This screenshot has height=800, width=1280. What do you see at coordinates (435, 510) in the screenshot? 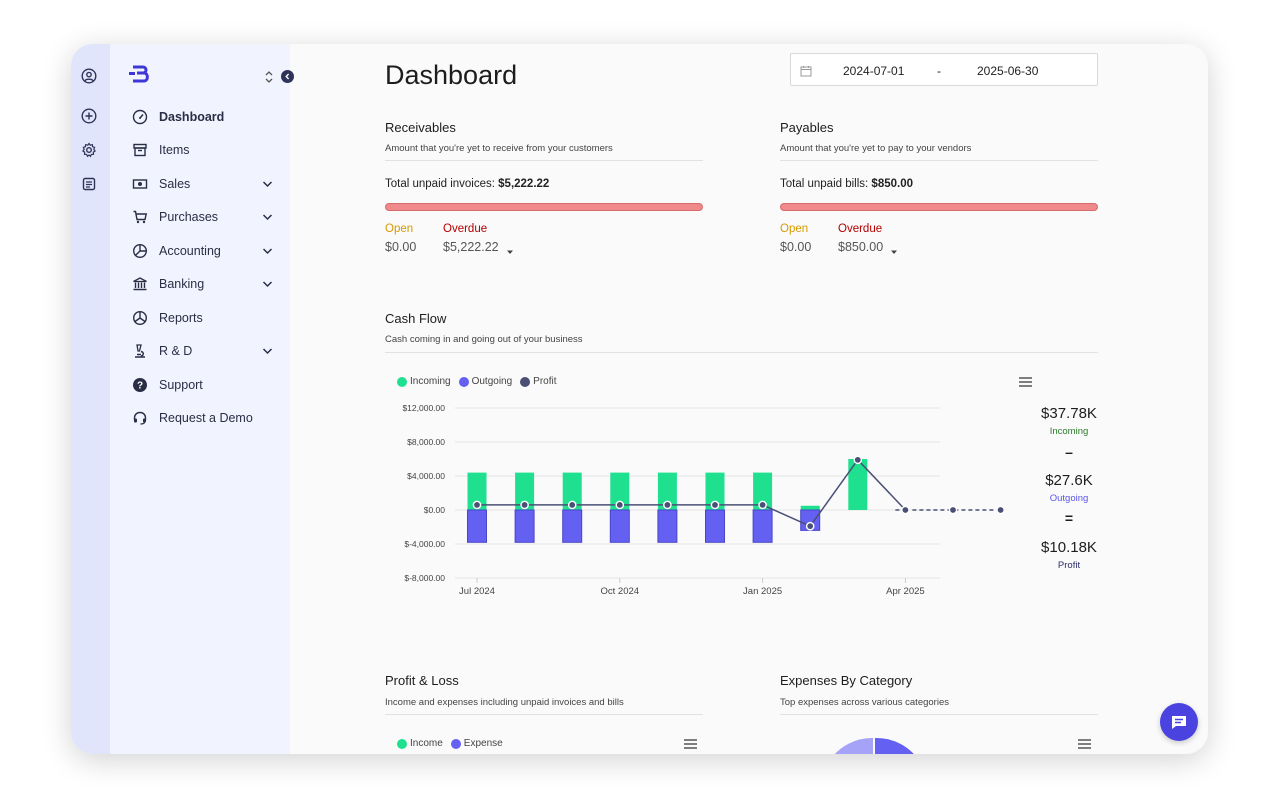
I see `y-tick-label: $0.00` at bounding box center [435, 510].